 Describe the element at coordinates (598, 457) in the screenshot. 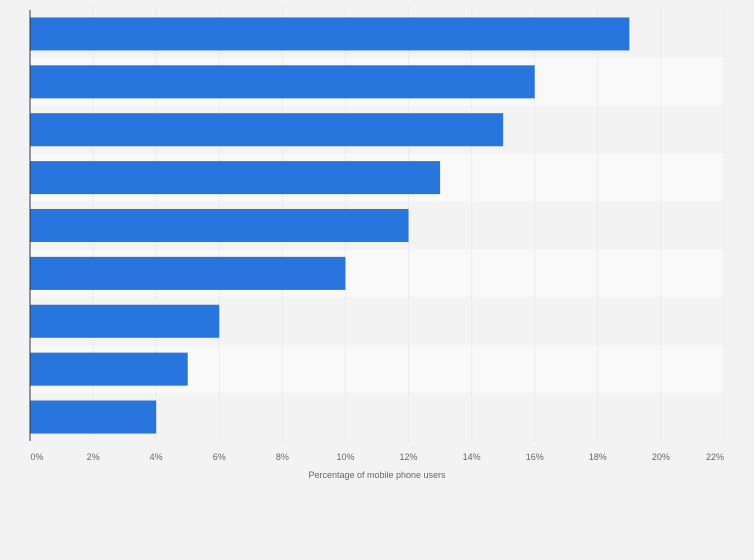

I see `x-tick-label: 18%` at that location.